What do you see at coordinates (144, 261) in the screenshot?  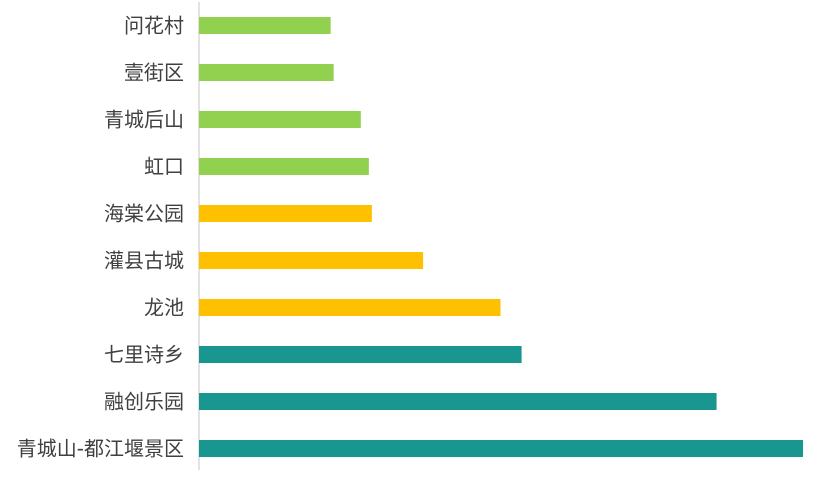 I see `category-label-5: 灌县古城` at bounding box center [144, 261].